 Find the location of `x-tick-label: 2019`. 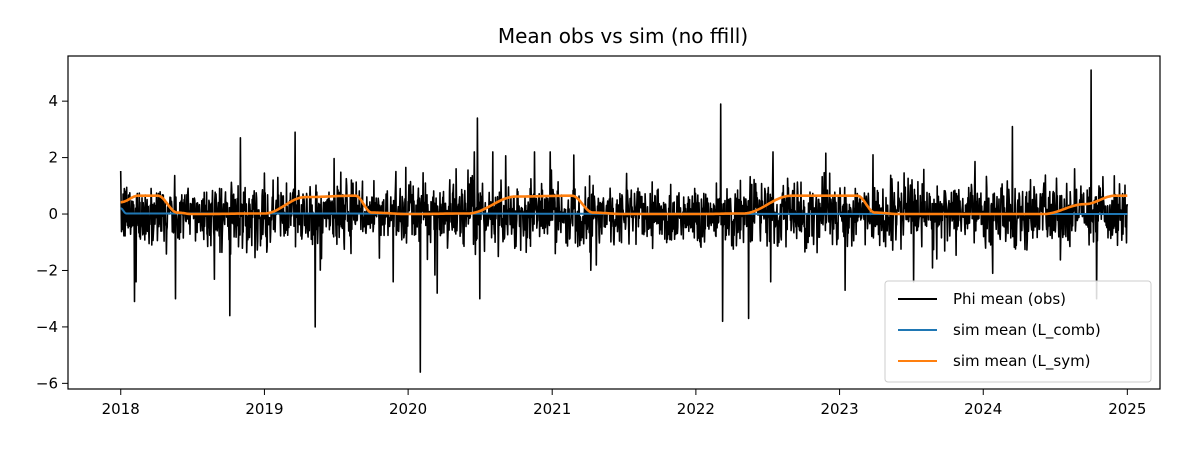

x-tick-label: 2019 is located at coordinates (264, 409).